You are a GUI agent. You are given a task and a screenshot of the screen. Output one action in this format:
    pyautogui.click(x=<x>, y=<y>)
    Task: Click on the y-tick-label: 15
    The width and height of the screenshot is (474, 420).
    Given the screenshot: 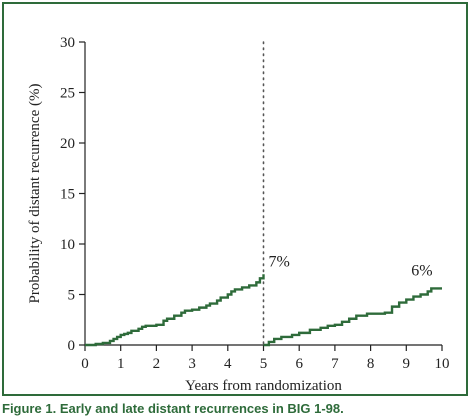 What is the action you would take?
    pyautogui.click(x=67, y=195)
    